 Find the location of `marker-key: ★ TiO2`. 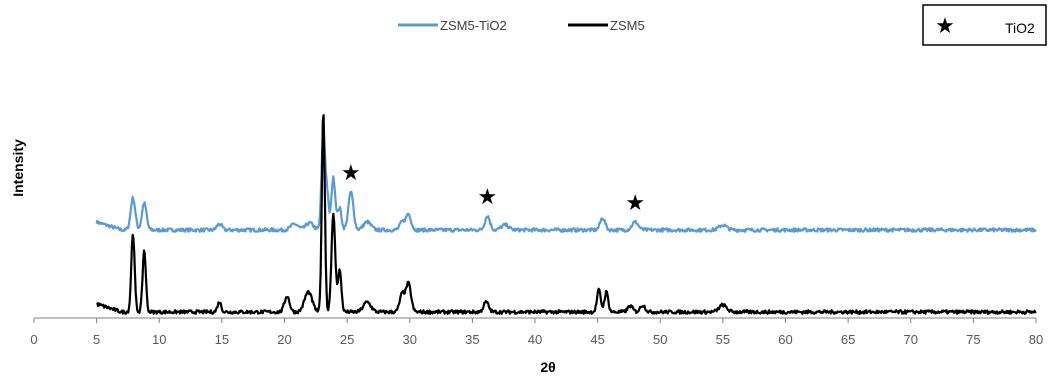

marker-key: ★ TiO2 is located at coordinates (984, 25).